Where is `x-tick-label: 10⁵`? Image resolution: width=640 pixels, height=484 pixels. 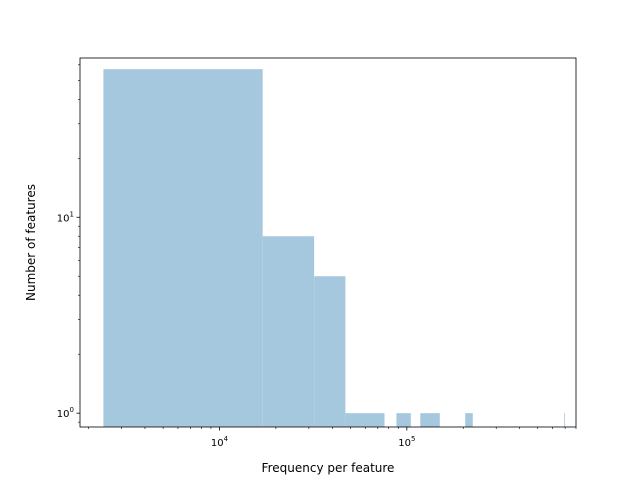
x-tick-label: 10⁵ is located at coordinates (406, 442).